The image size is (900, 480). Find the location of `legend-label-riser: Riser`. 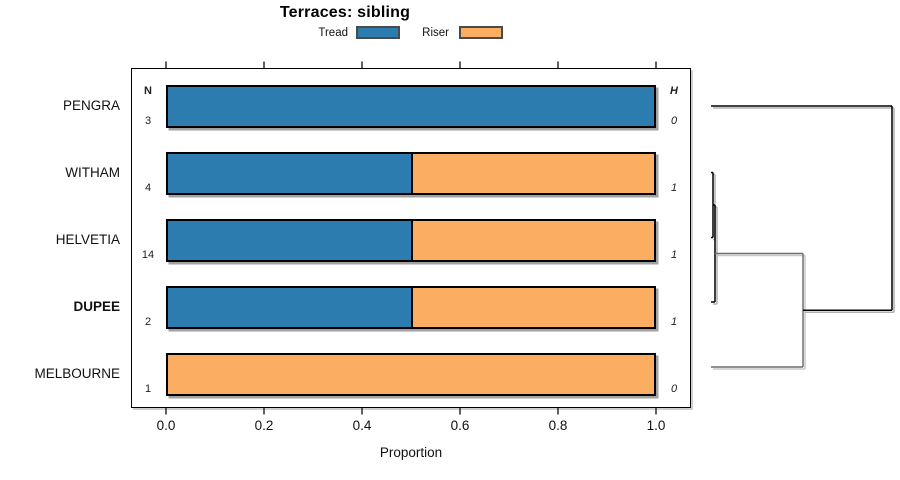

legend-label-riser: Riser is located at coordinates (435, 33).